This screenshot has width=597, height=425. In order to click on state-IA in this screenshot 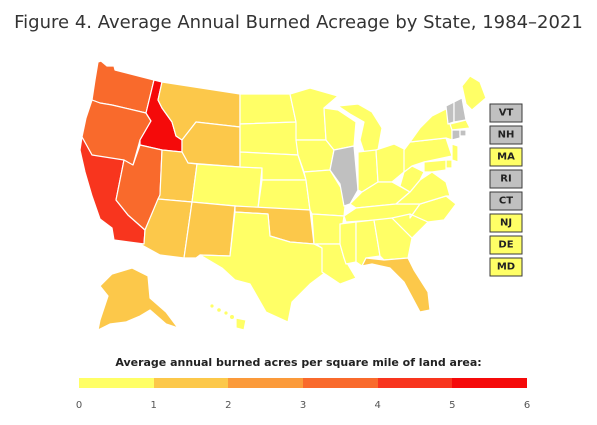, I will do `click(315, 156)`.